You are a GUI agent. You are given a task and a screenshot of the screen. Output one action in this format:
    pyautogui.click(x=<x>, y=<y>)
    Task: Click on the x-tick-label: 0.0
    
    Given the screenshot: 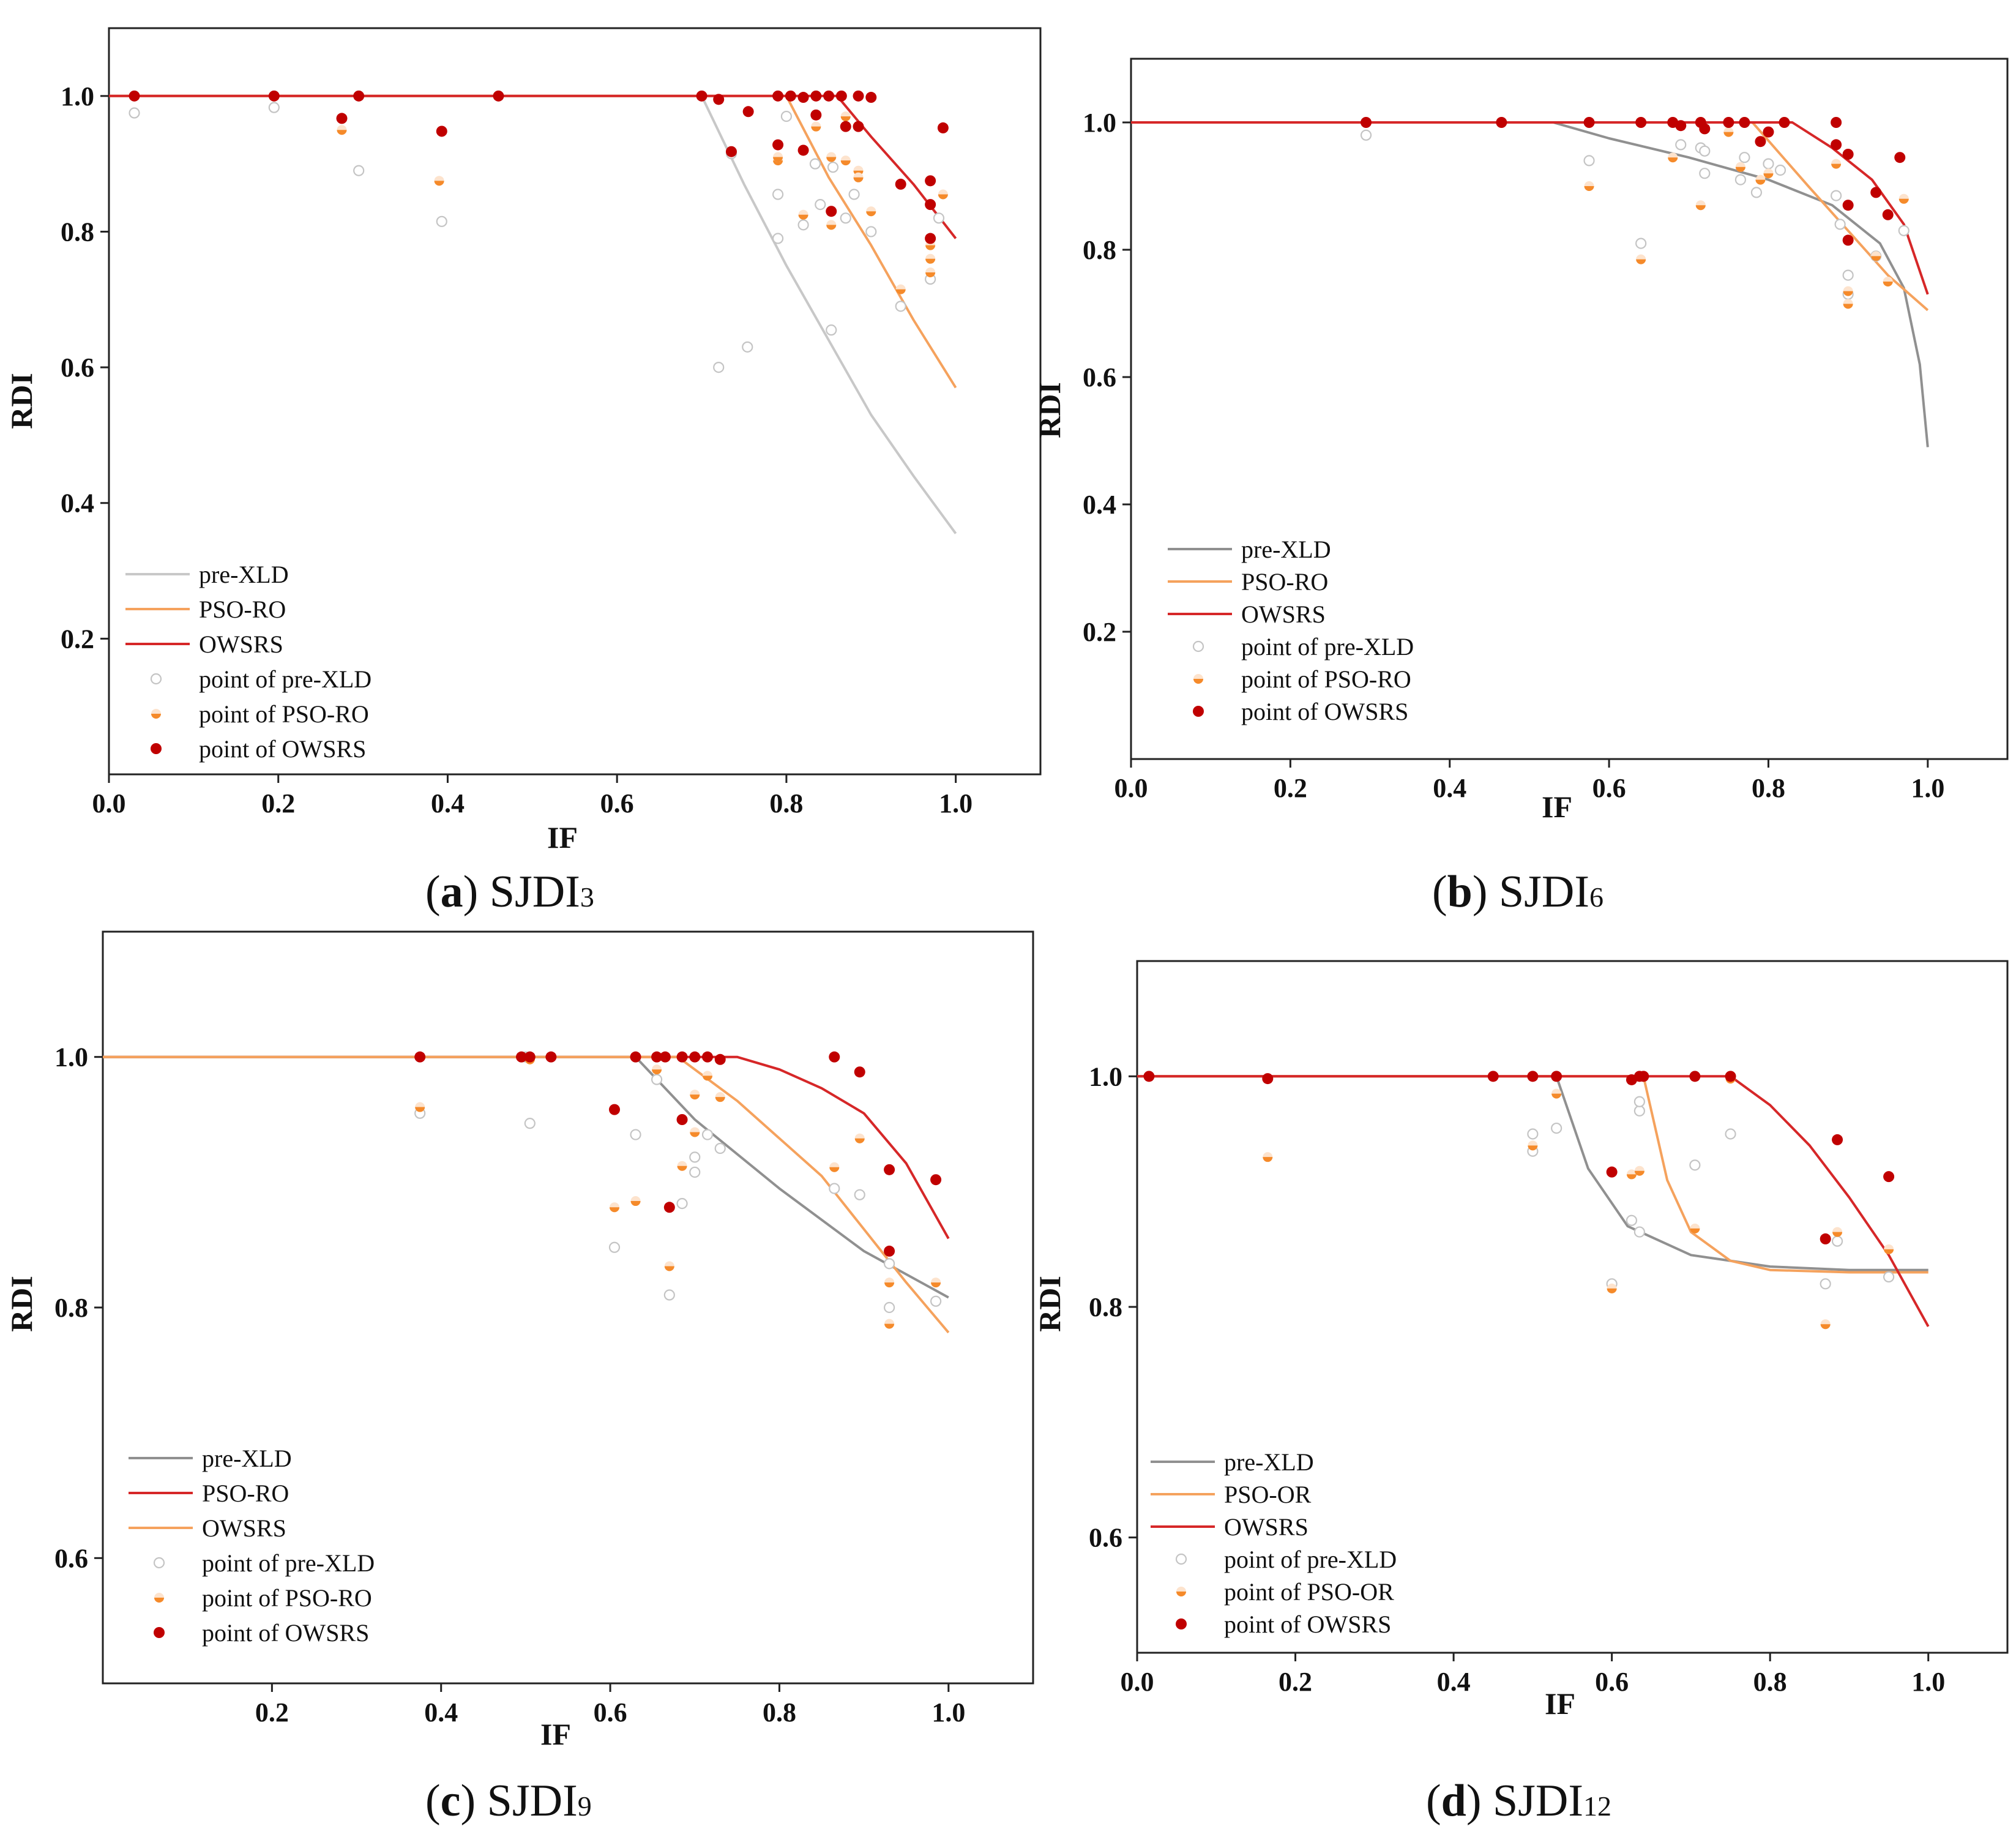 What is the action you would take?
    pyautogui.click(x=1137, y=1682)
    